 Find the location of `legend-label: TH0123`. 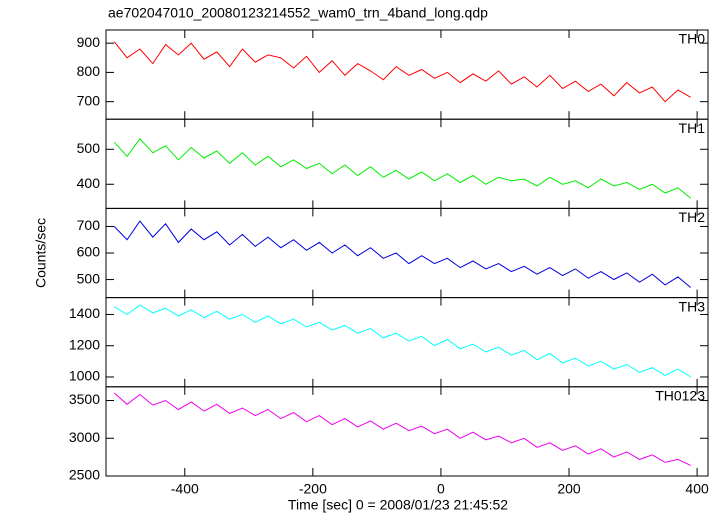

legend-label: TH0123 is located at coordinates (680, 396).